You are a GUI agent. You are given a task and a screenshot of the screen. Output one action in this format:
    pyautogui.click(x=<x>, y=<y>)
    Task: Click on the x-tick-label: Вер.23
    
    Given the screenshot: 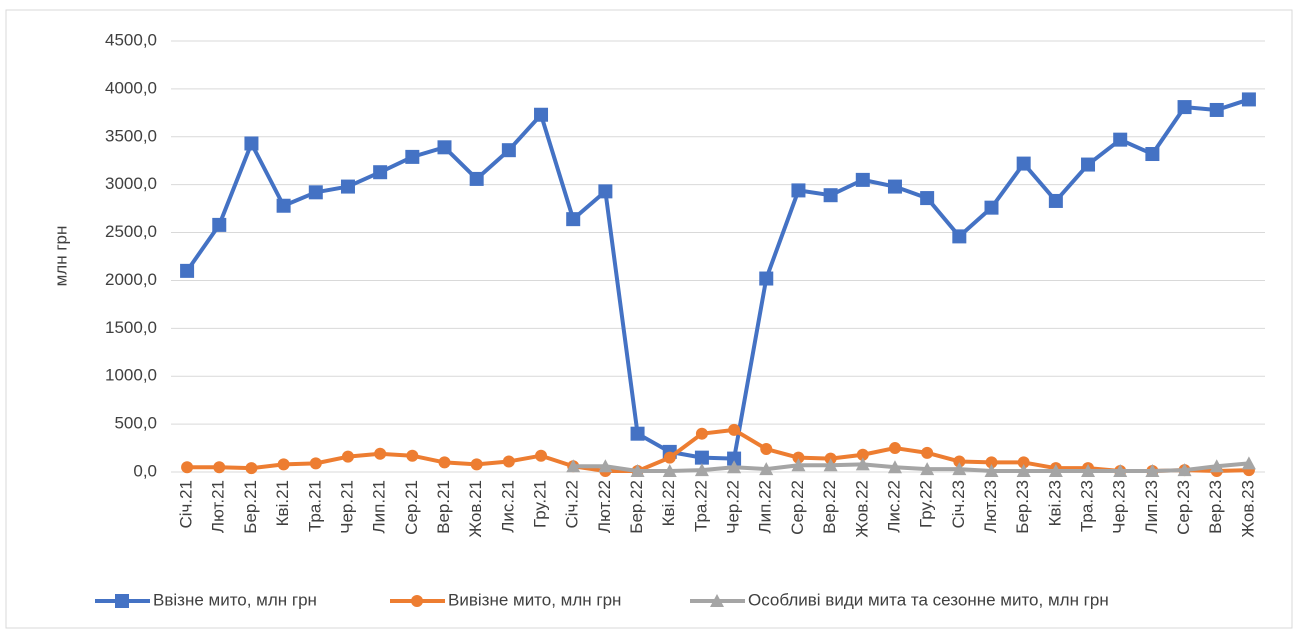 What is the action you would take?
    pyautogui.click(x=1215, y=507)
    